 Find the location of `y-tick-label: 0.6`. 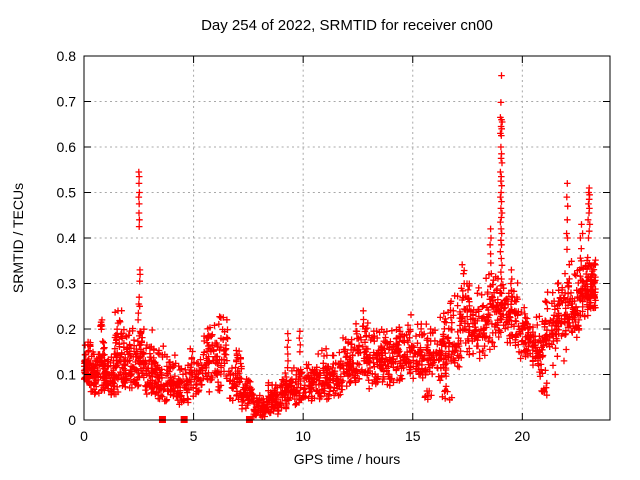

y-tick-label: 0.6 is located at coordinates (67, 147).